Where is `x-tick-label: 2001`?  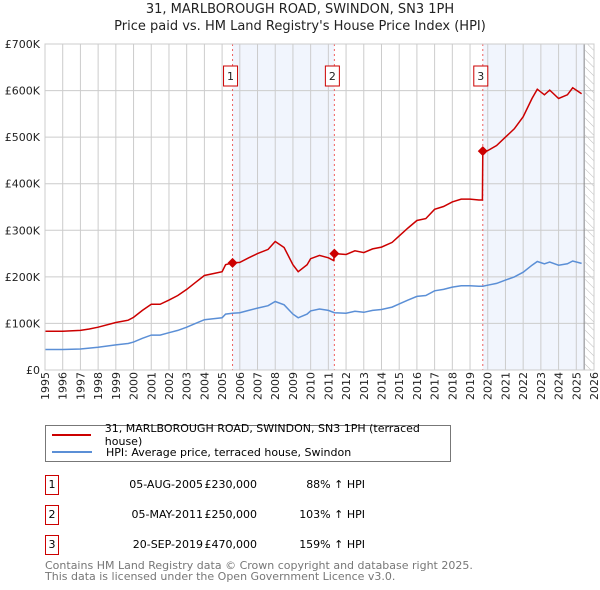 x-tick-label: 2001 is located at coordinates (151, 386).